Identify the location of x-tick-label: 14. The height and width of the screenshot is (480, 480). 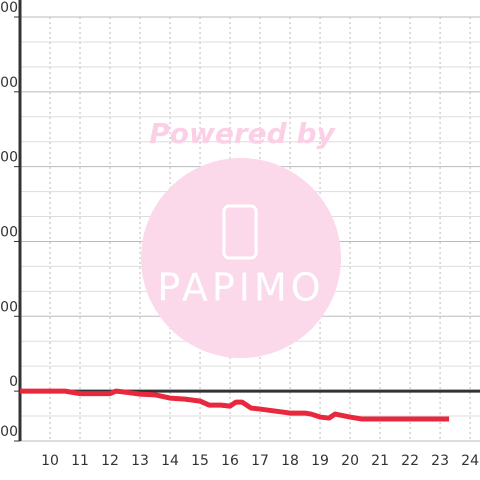
(170, 461).